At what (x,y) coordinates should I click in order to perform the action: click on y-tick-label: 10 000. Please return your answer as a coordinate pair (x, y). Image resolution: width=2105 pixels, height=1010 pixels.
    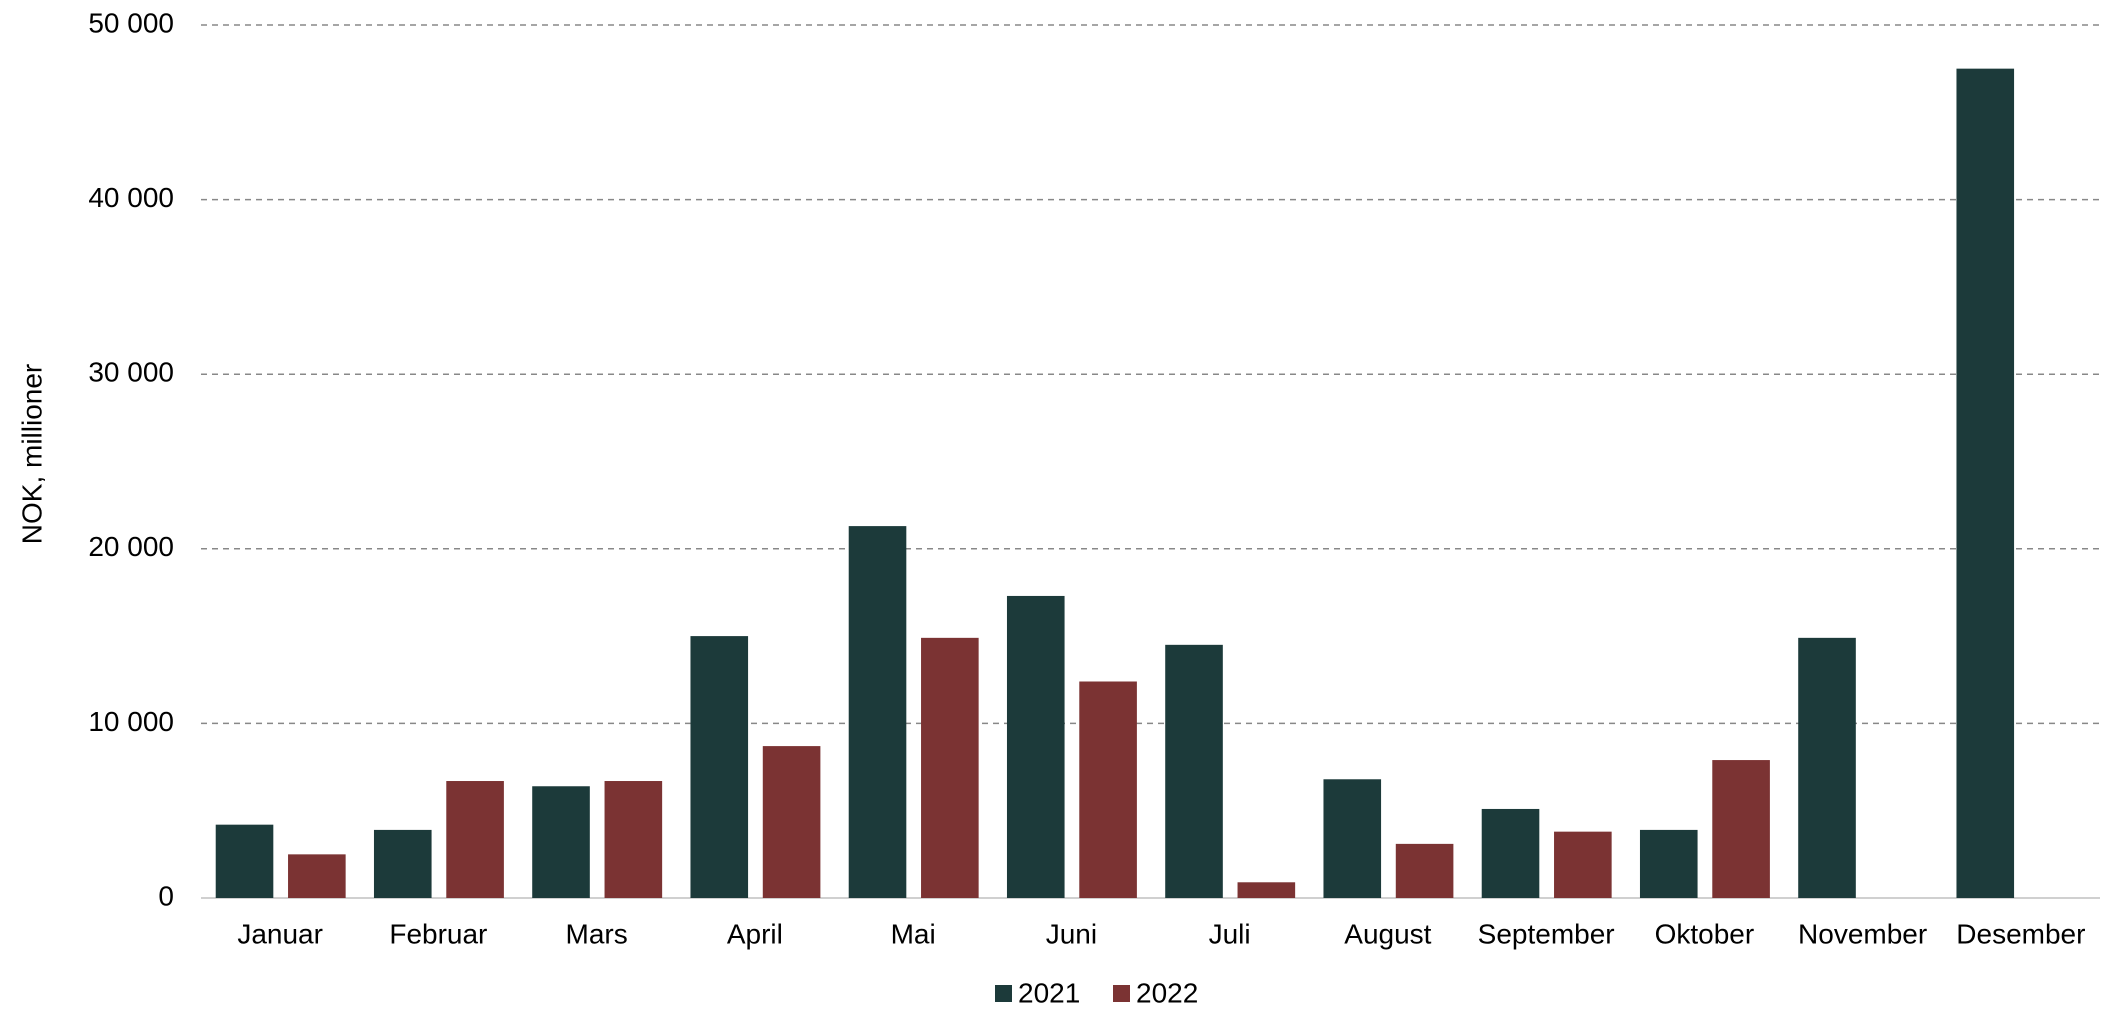
    Looking at the image, I should click on (131, 721).